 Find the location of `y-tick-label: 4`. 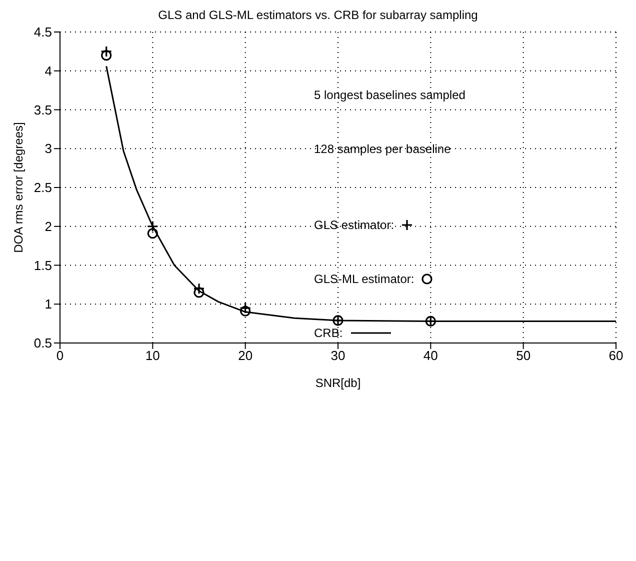

y-tick-label: 4 is located at coordinates (48, 70).